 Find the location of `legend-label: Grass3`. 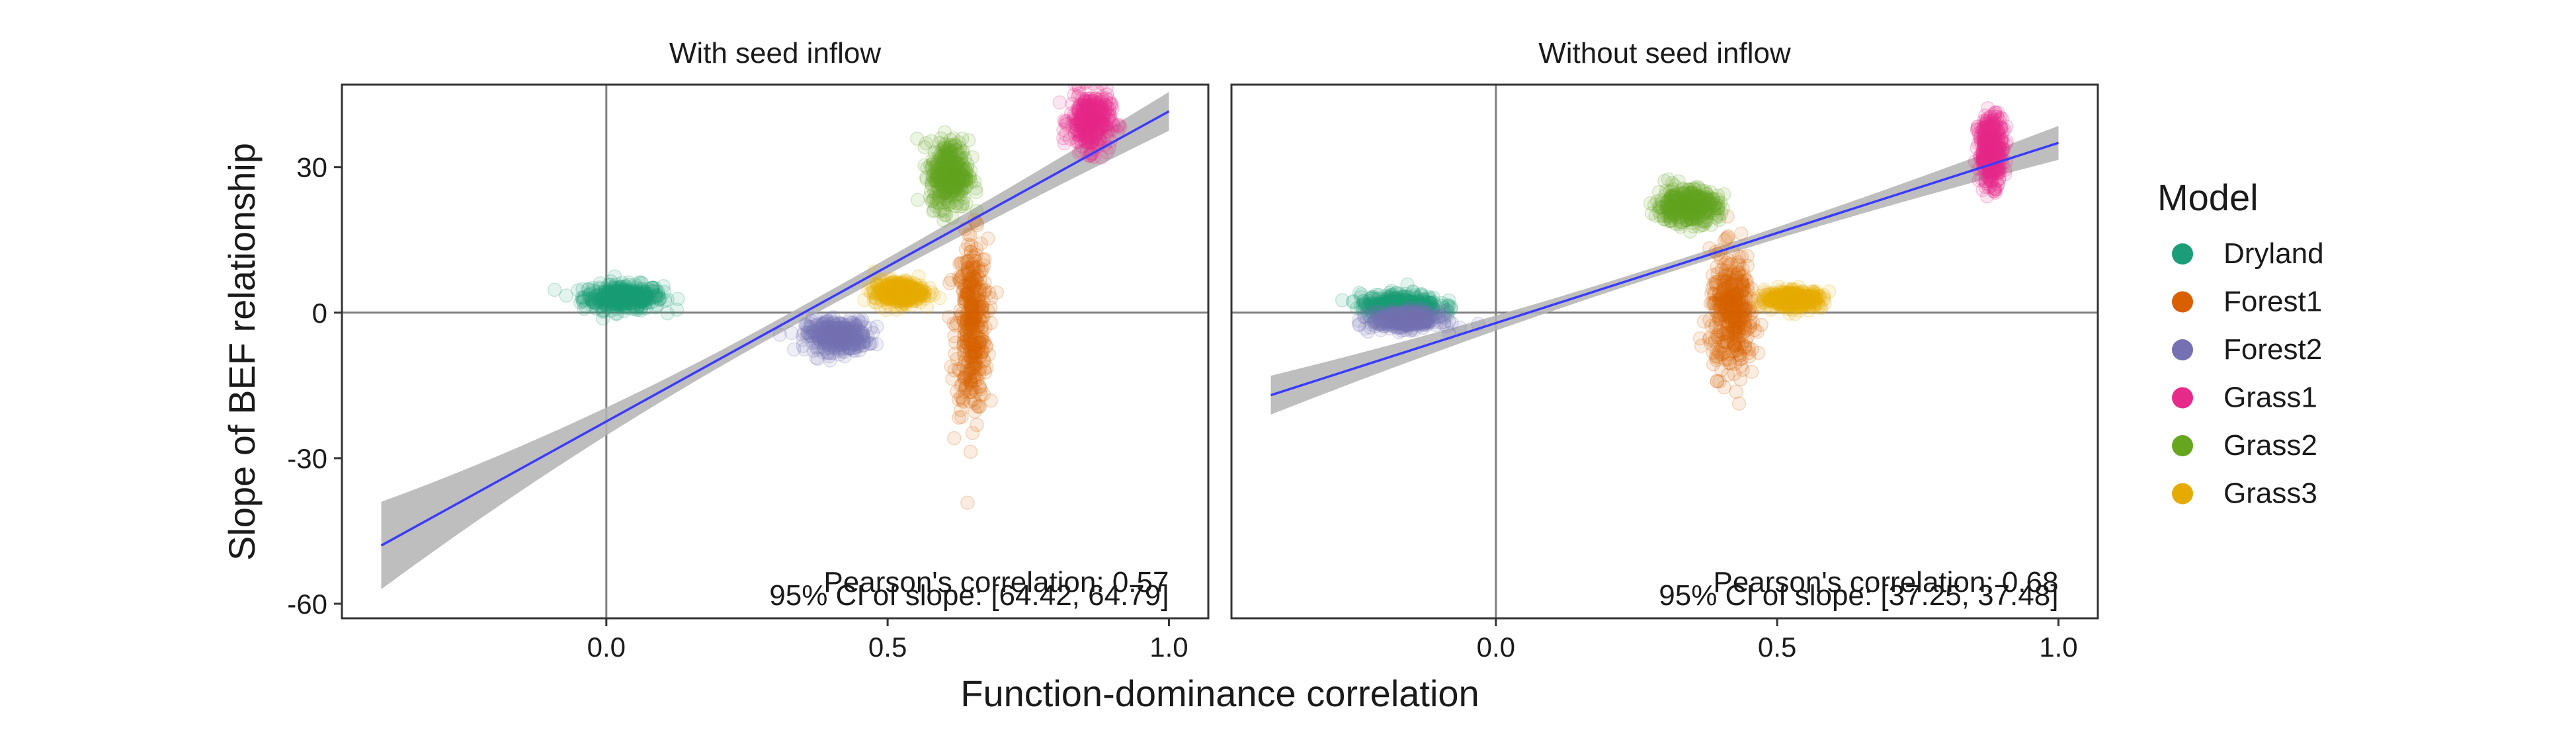

legend-label: Grass3 is located at coordinates (2270, 493).